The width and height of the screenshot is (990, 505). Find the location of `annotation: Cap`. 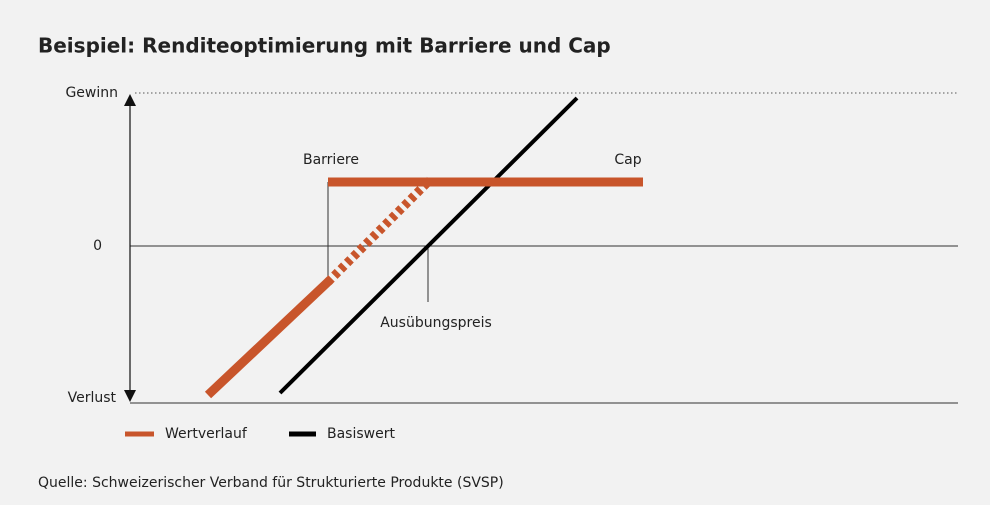

annotation: Cap is located at coordinates (627, 160).